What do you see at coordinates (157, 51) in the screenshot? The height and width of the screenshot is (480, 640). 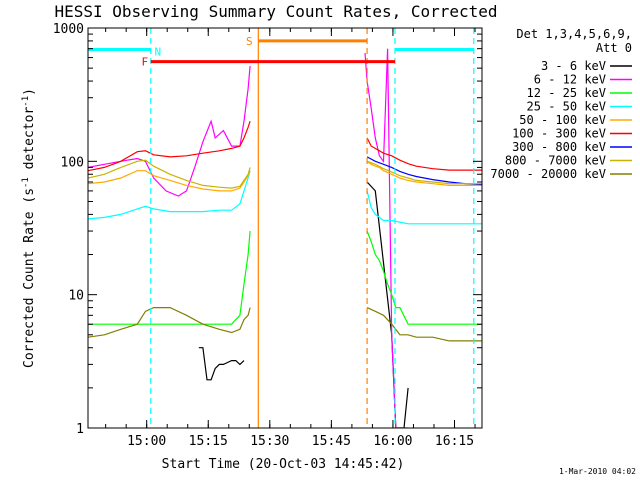 I see `flag-label-N: N` at bounding box center [157, 51].